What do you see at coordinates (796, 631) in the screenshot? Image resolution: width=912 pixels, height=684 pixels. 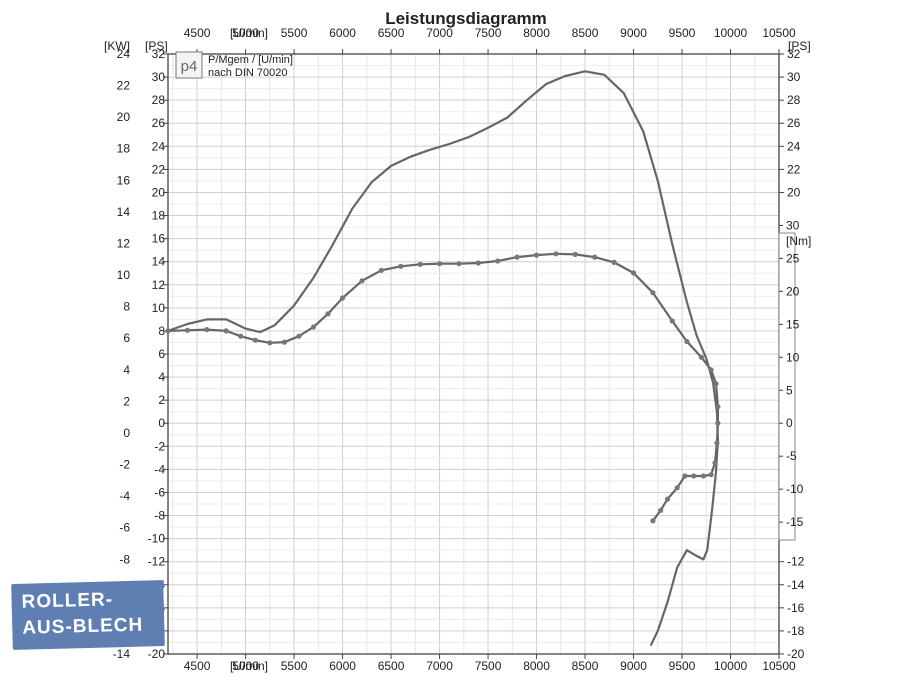 I see `ps-tick-label-right: -18` at bounding box center [796, 631].